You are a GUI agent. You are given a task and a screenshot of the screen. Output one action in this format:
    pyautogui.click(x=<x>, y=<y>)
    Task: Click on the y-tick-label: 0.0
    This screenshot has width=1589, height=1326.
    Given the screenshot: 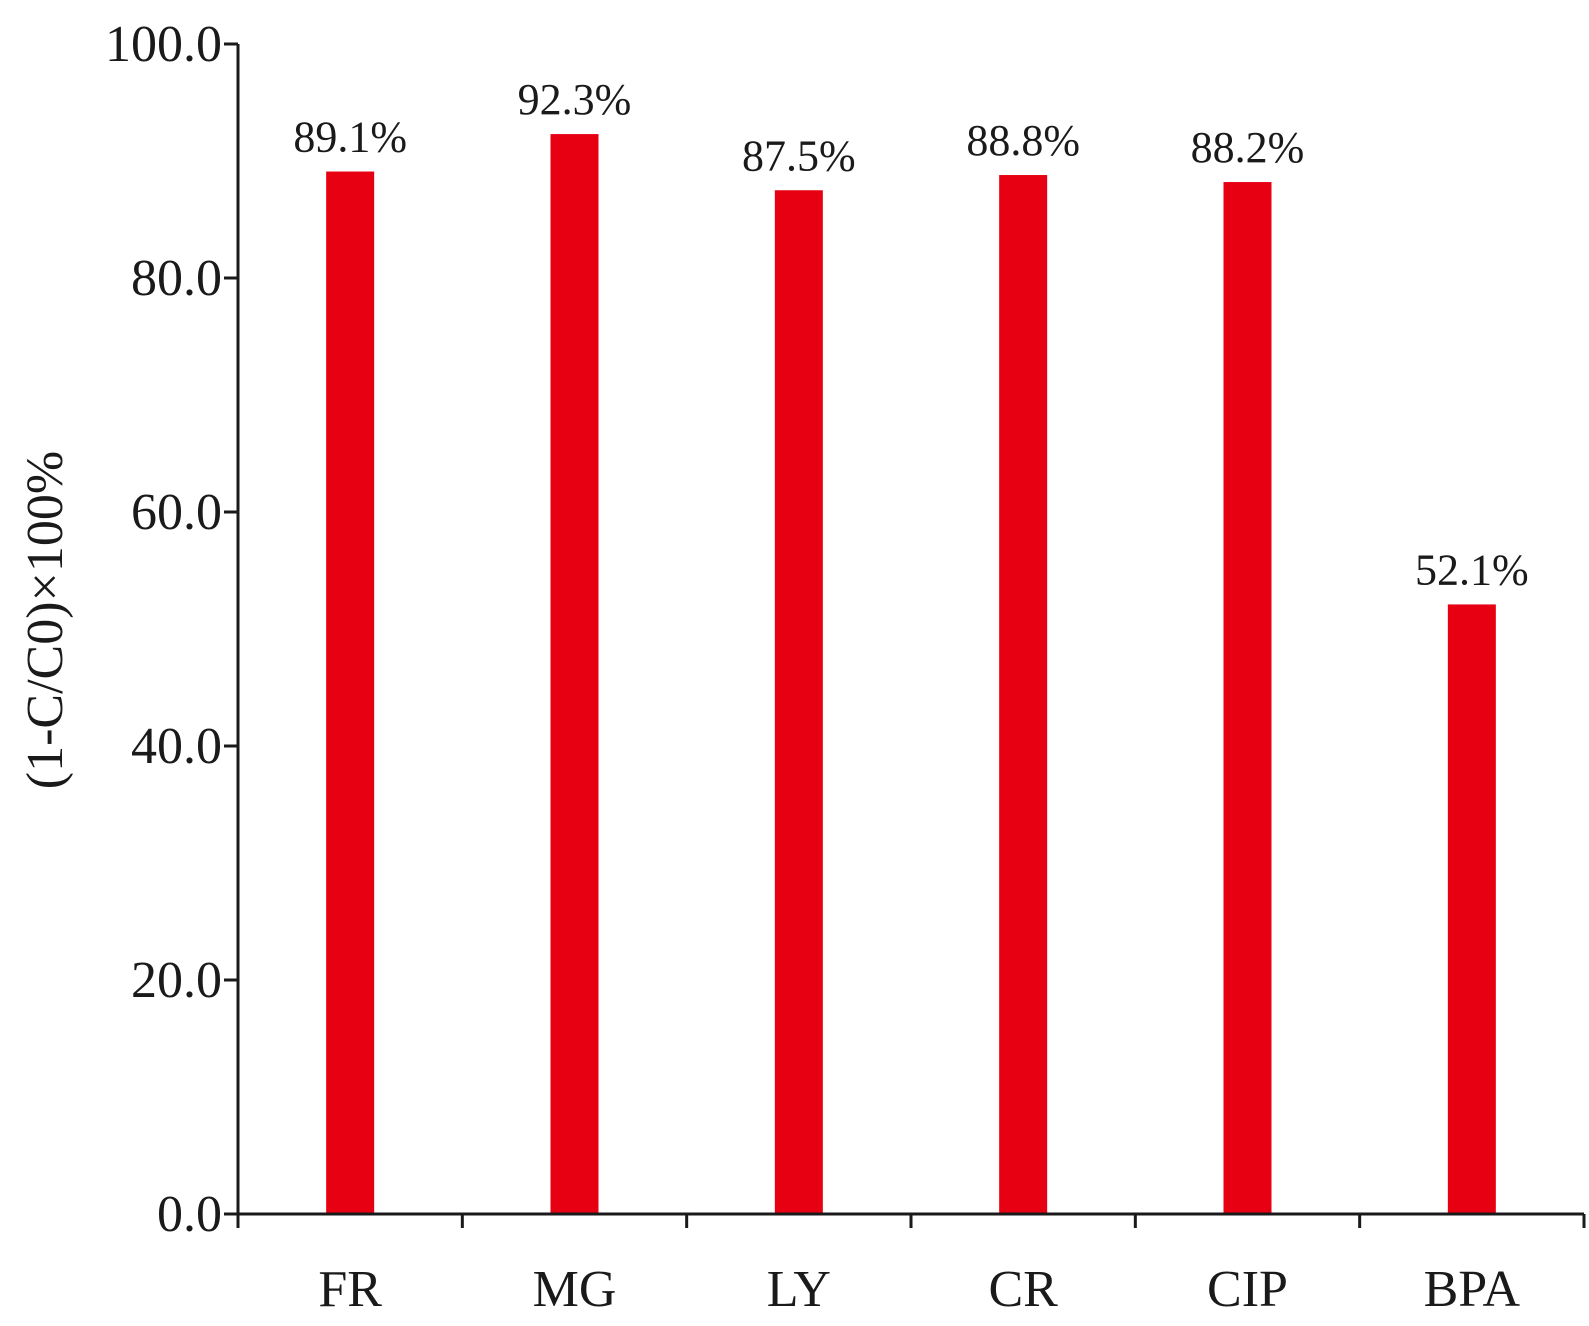 What is the action you would take?
    pyautogui.click(x=189, y=1214)
    